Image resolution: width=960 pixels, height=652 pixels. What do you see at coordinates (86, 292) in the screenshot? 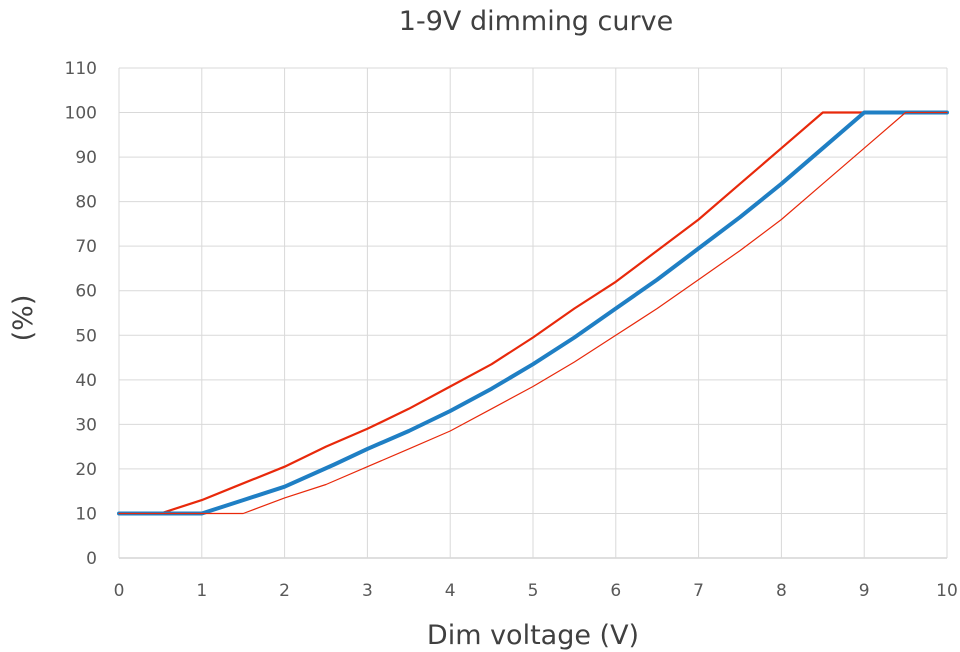
I see `y-tick-label: 60` at bounding box center [86, 292].